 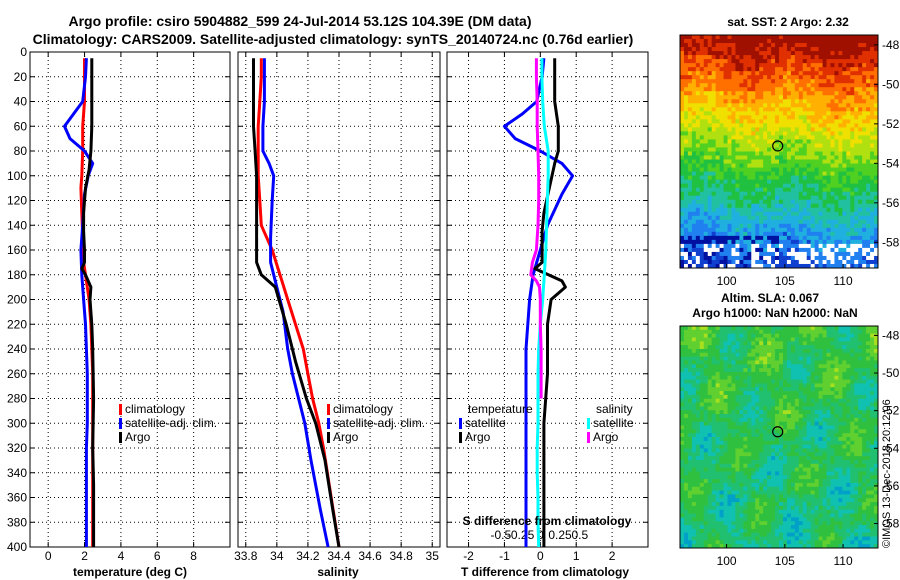 What do you see at coordinates (17, 374) in the screenshot?
I see `y-tick-label: 260` at bounding box center [17, 374].